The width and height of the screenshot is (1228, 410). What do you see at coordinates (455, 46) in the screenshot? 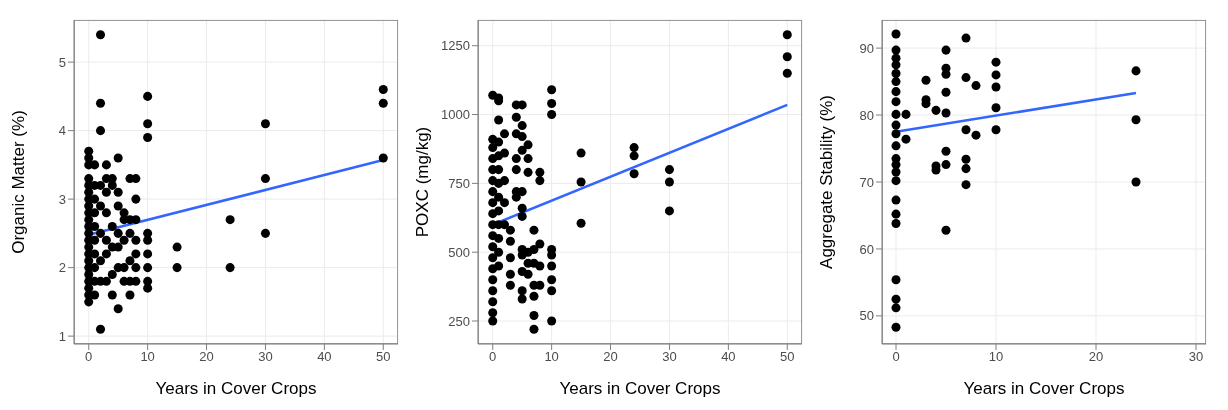
I see `y-tick-label: 1250` at bounding box center [455, 46].